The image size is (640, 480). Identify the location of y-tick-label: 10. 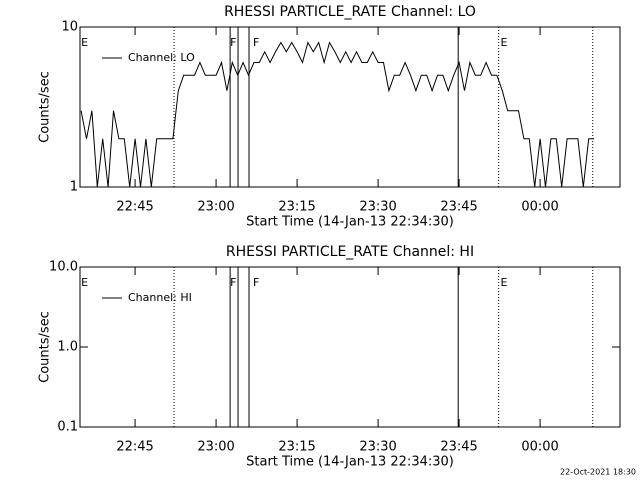
(69, 27).